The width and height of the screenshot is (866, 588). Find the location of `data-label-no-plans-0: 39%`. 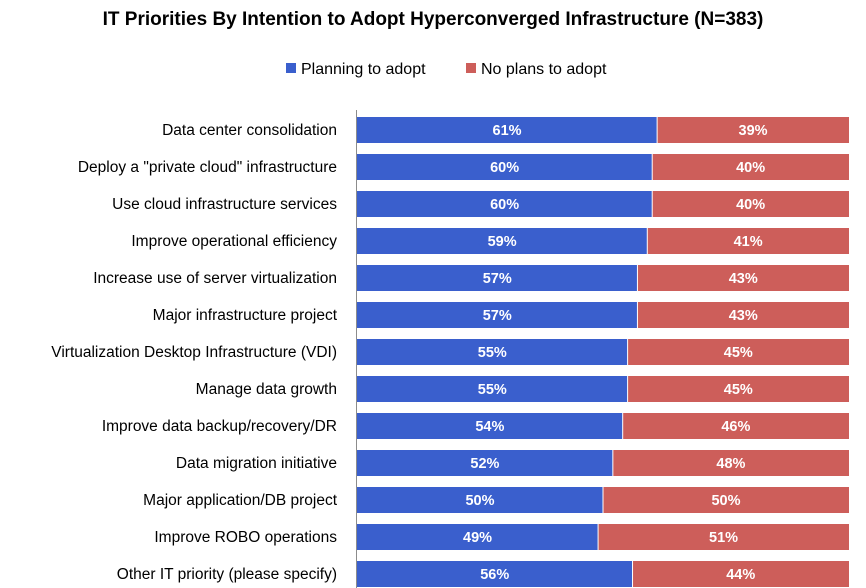

data-label-no-plans-0: 39% is located at coordinates (753, 131).